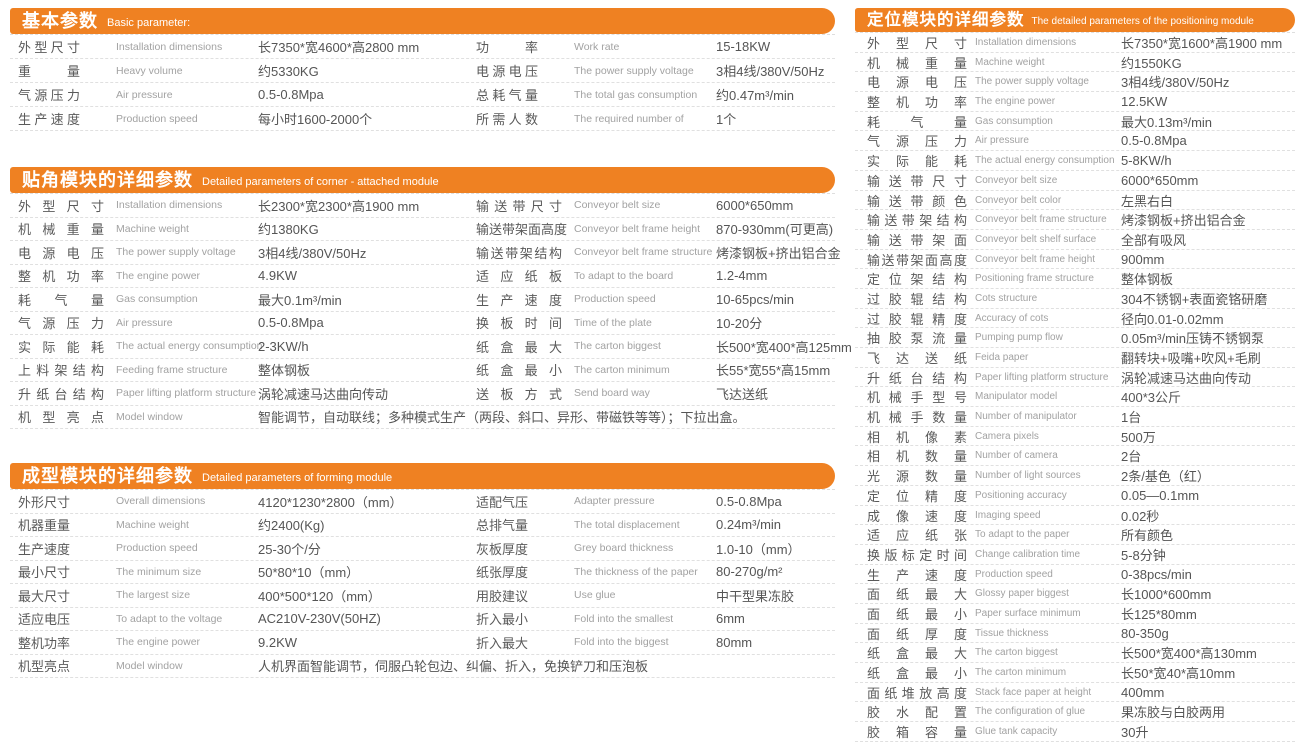 This screenshot has height=746, width=1300. I want to click on param-label-en: Conveyor belt size, so click(1016, 180).